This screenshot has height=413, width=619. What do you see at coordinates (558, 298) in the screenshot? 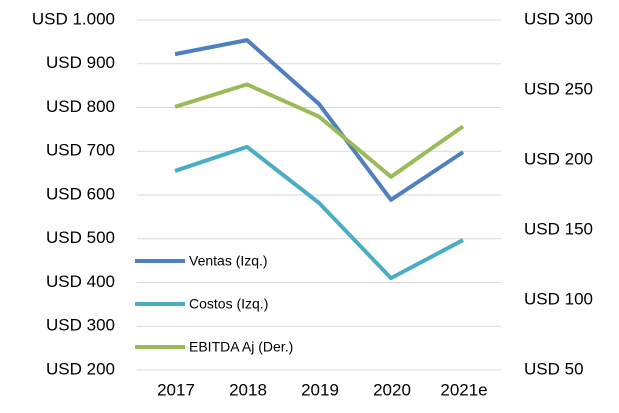
I see `y2-tick-label: USD 100` at bounding box center [558, 298].